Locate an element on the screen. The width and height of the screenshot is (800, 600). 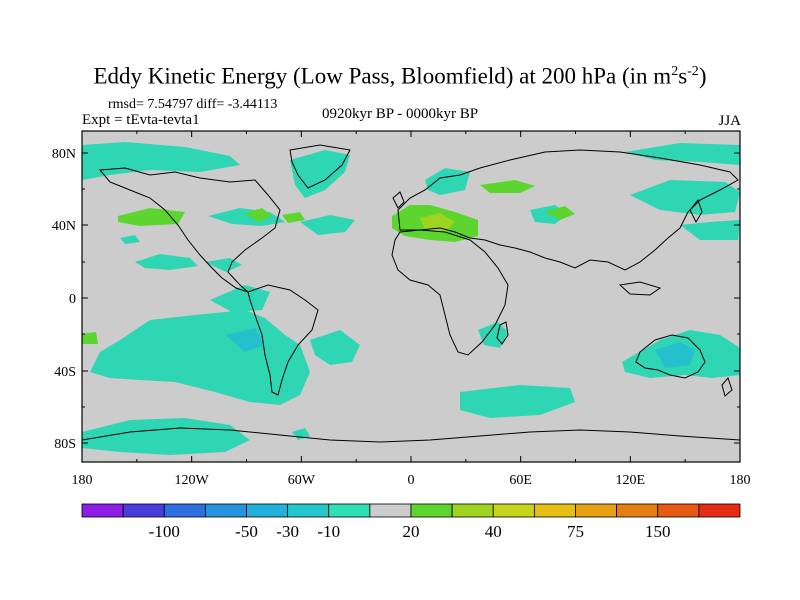
lat-label: 80N is located at coordinates (64, 154).